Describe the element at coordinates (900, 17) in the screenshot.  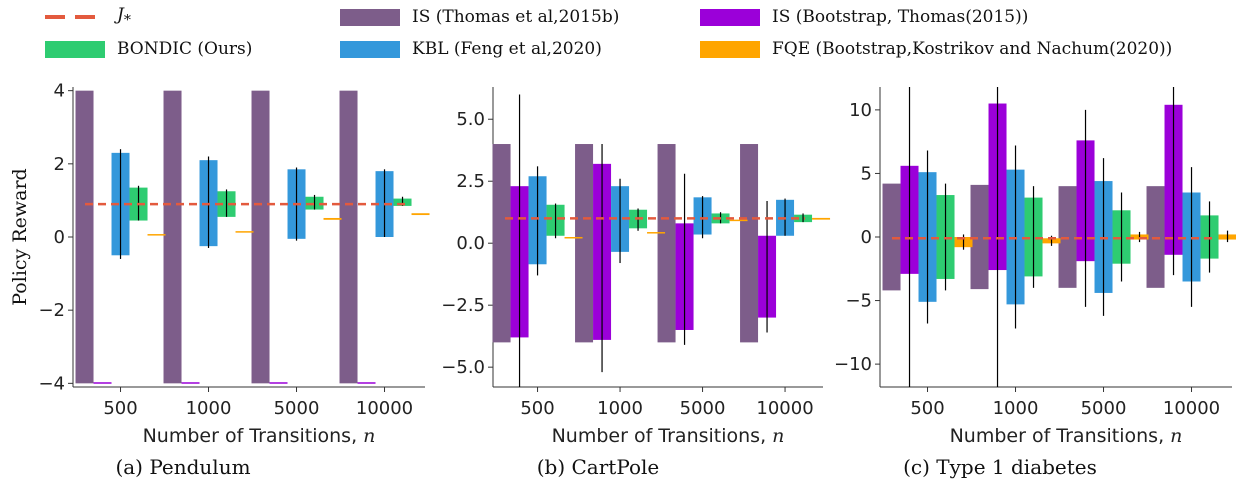
I see `legend-label: IS (Bootstrap, Thomas(2015))` at that location.